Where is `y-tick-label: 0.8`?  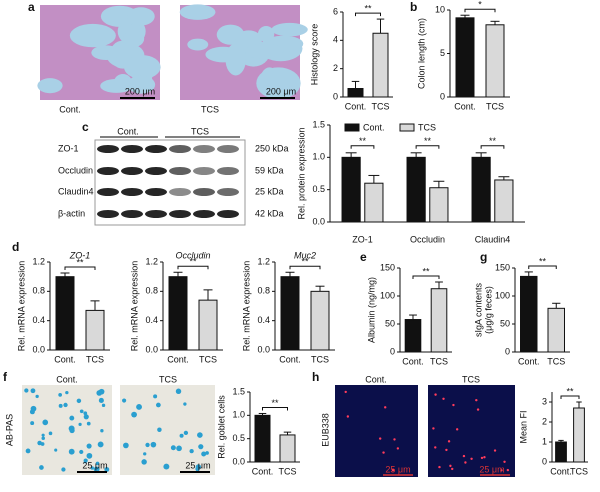 y-tick-label: 0.8 is located at coordinates (38, 291).